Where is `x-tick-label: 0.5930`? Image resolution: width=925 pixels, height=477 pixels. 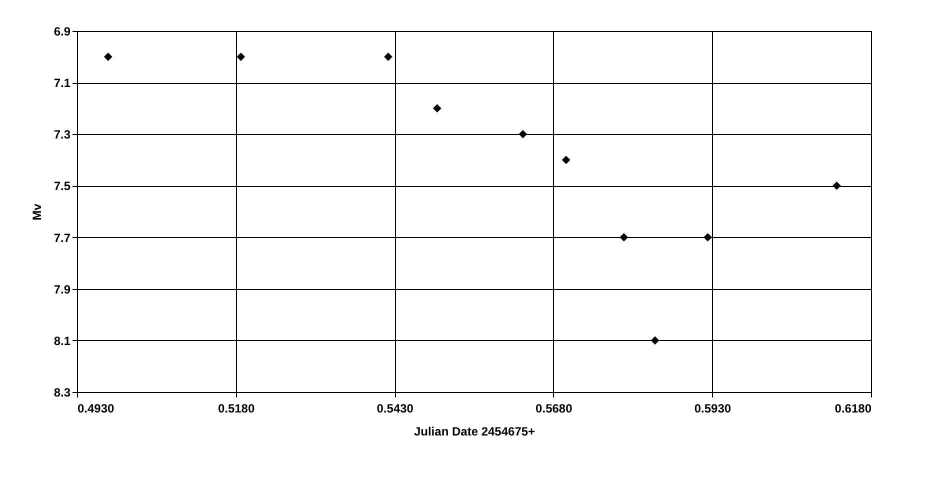
x-tick-label: 0.5930 is located at coordinates (713, 409).